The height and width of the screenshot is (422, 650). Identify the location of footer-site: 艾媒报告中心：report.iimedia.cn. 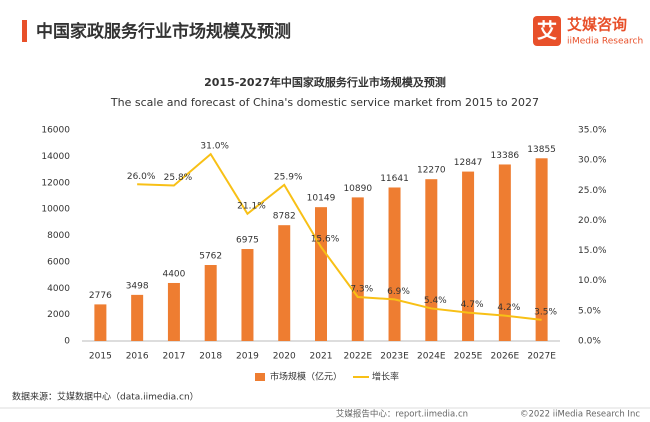
(402, 414).